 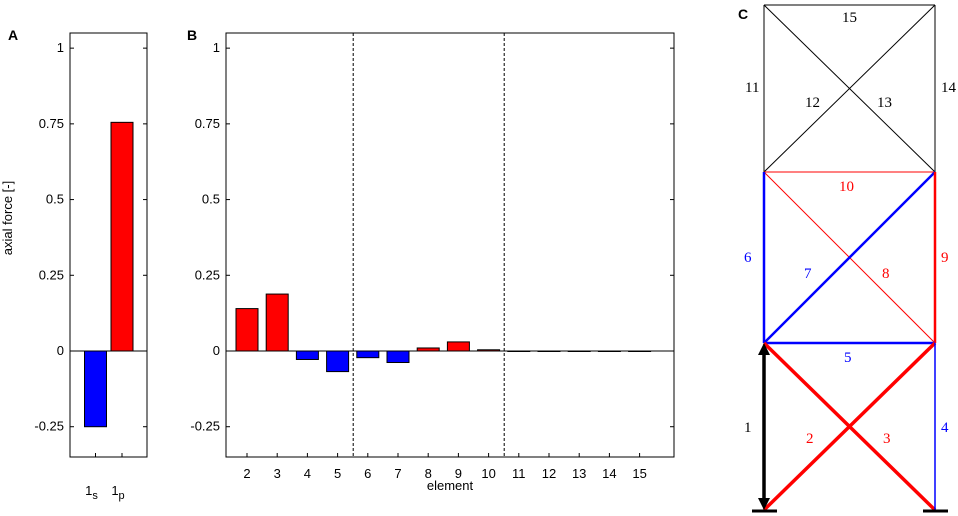 What do you see at coordinates (192, 35) in the screenshot?
I see `panel-b-label: B` at bounding box center [192, 35].